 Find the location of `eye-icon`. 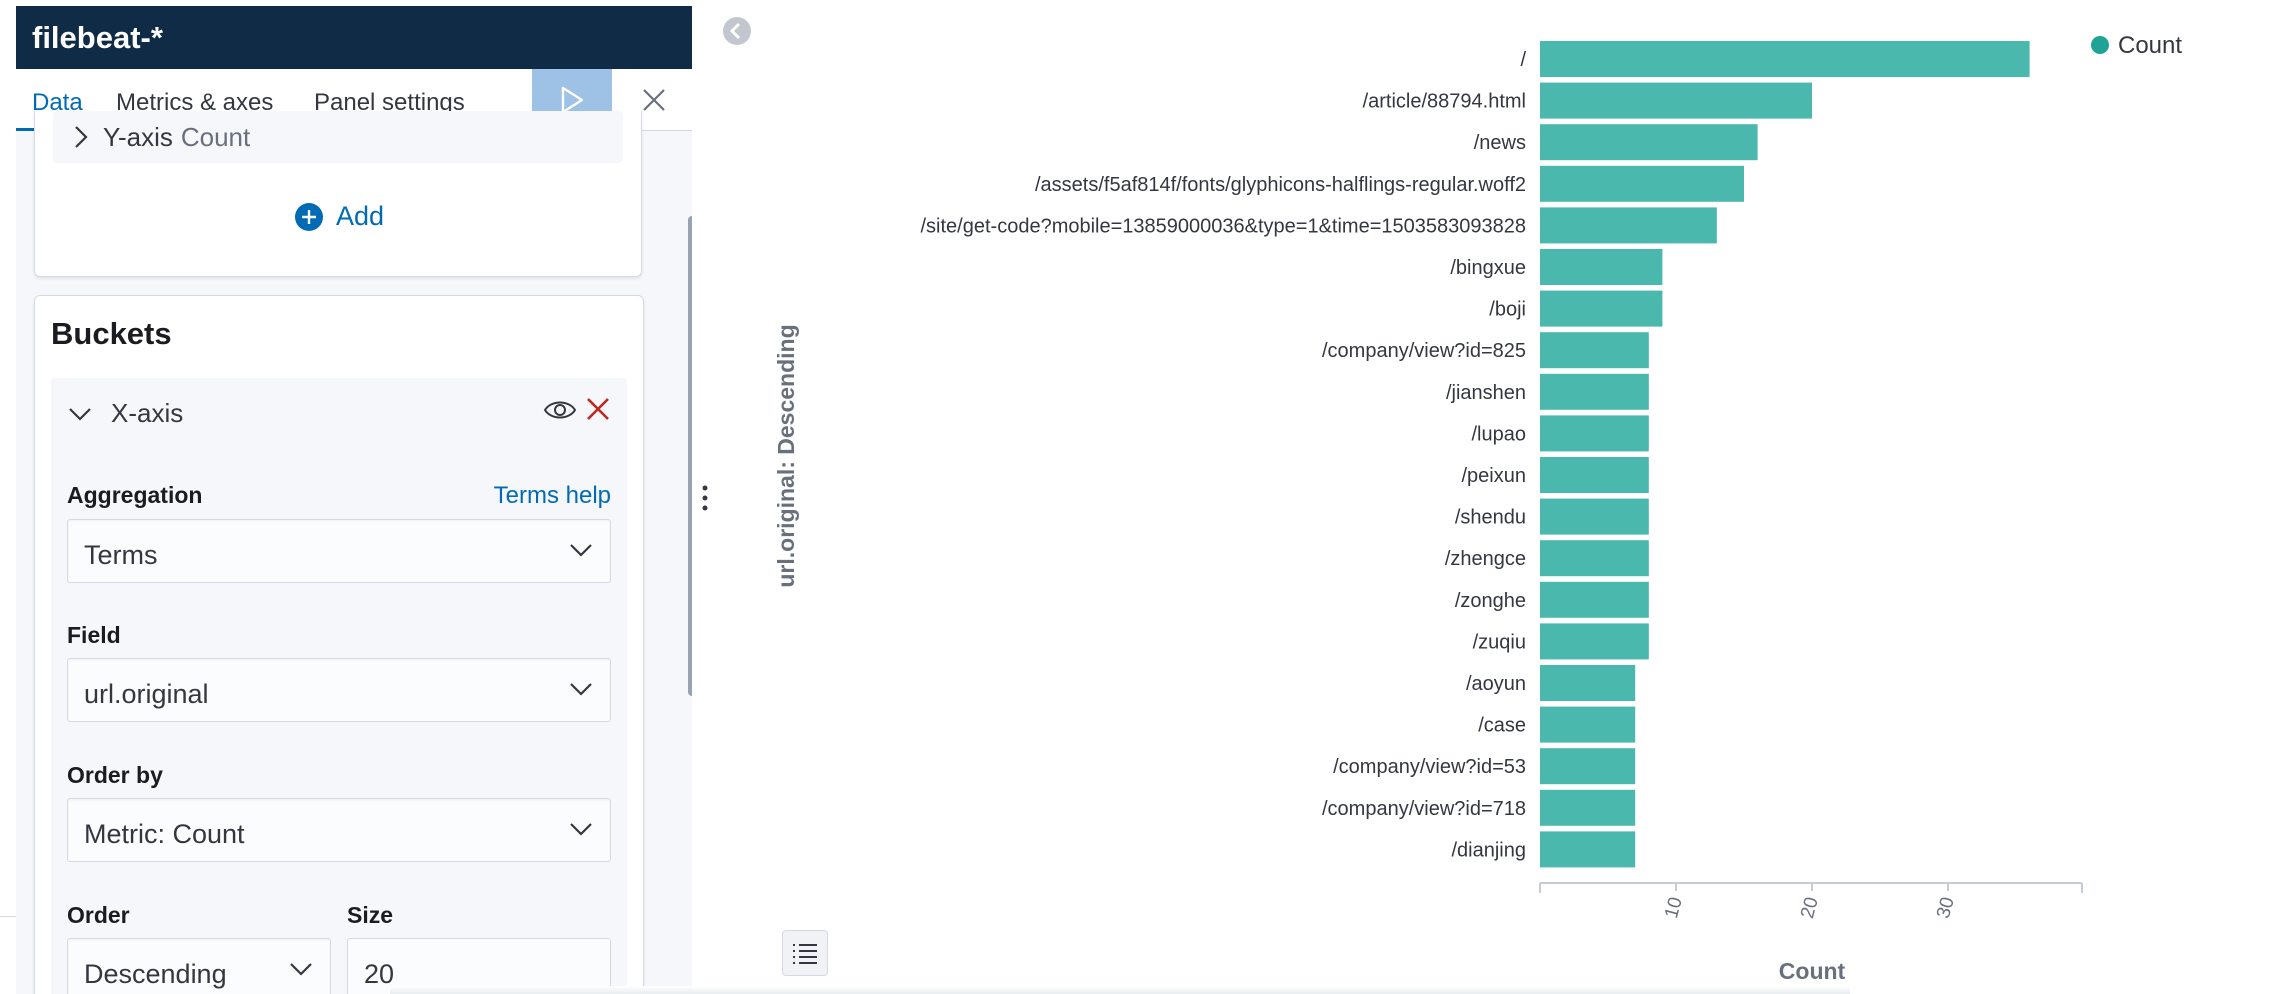

eye-icon is located at coordinates (560, 410).